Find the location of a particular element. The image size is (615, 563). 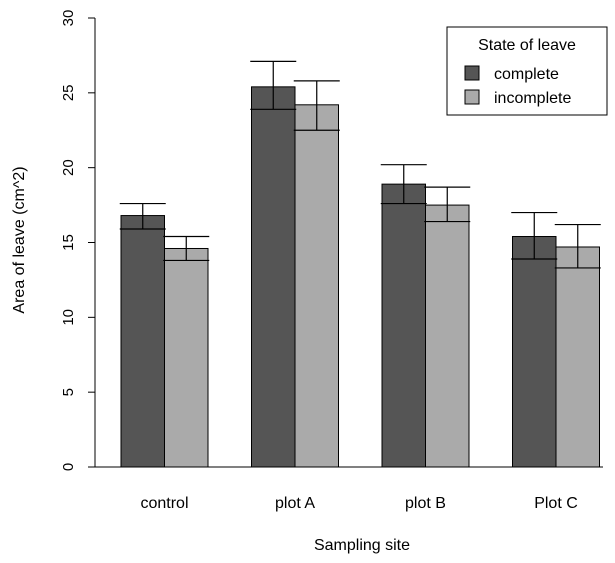

y-axis: 0 5 10 15 20 25 30 is located at coordinates (78, 240).